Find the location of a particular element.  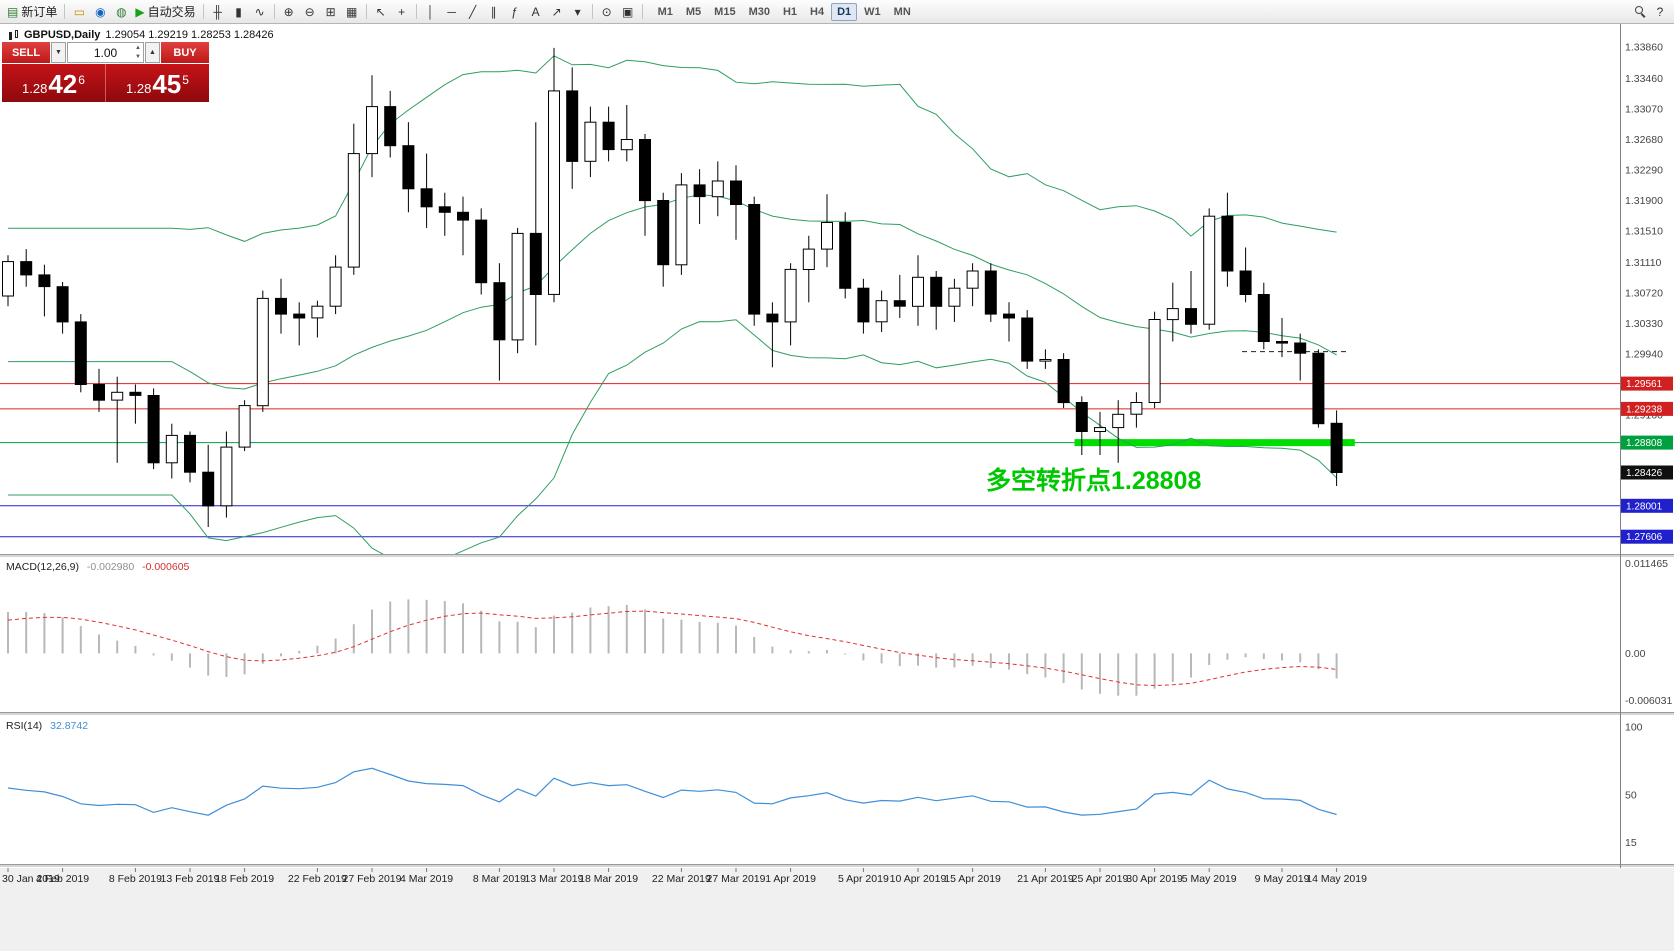

volume-down-icon: ▼ is located at coordinates (138, 57).